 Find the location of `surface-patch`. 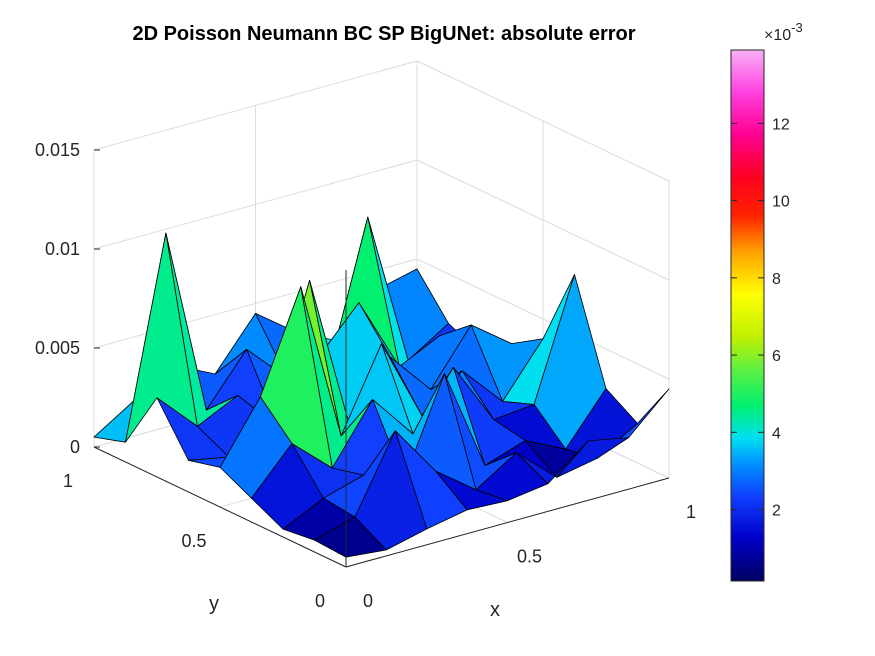

surface-patch is located at coordinates (350, 537).